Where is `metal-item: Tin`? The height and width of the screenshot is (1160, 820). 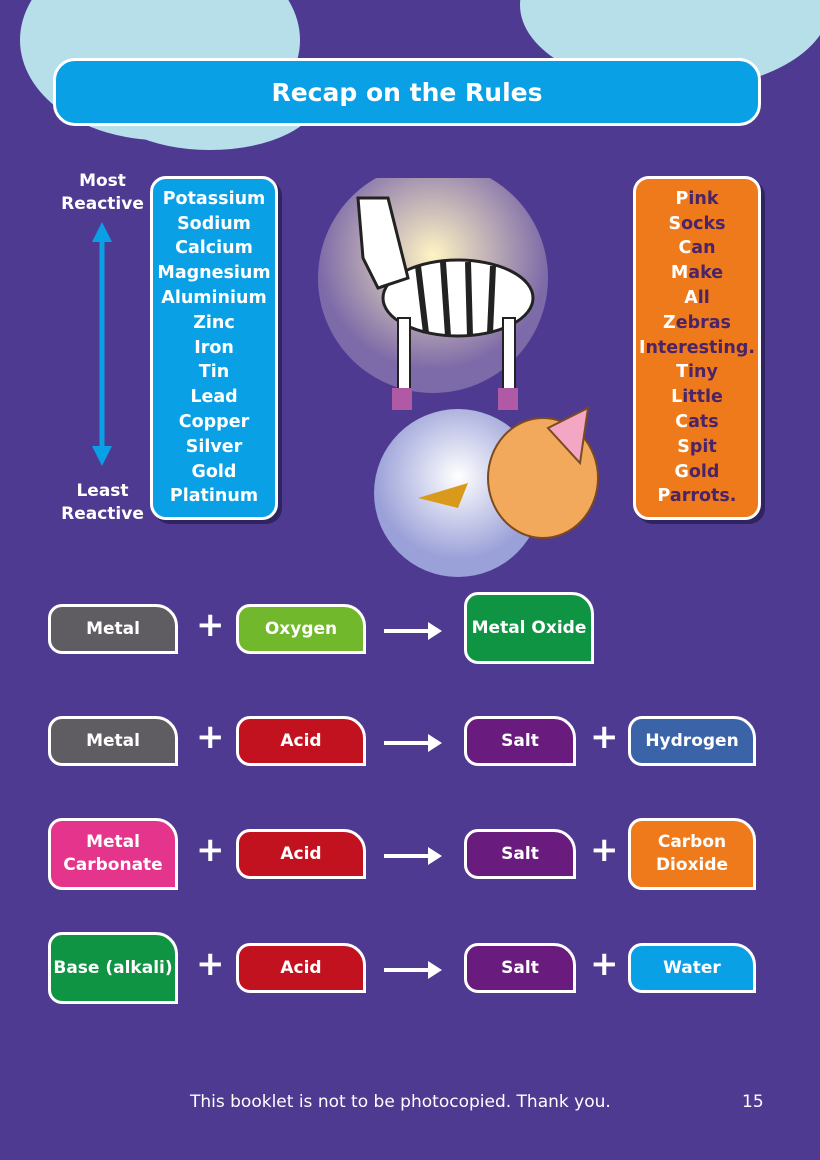
metal-item: Tin is located at coordinates (214, 372).